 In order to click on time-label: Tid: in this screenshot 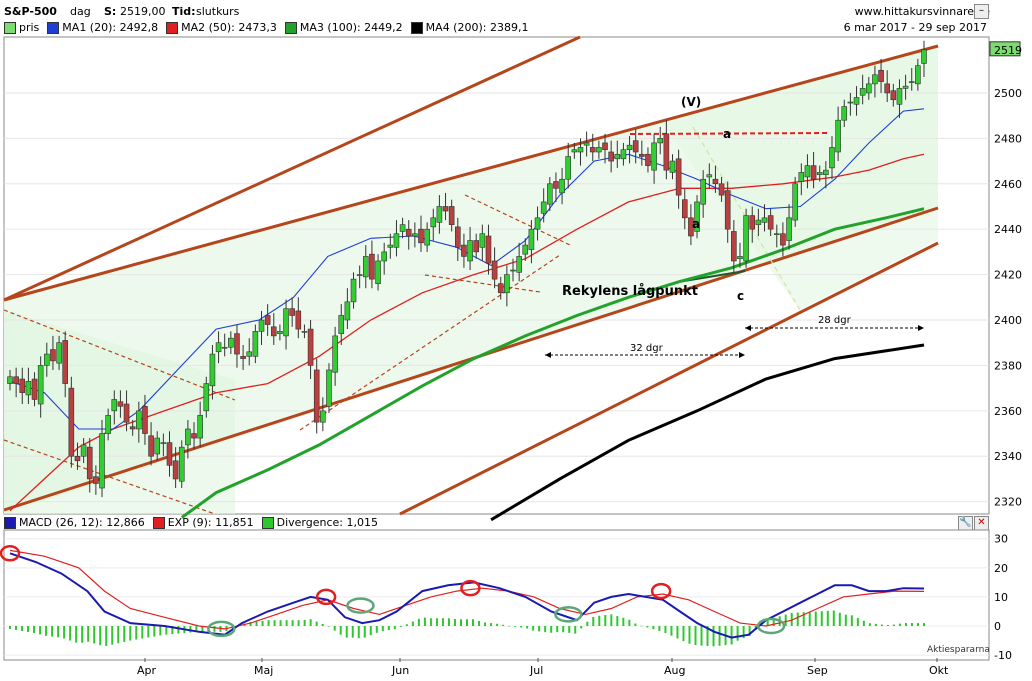, I will do `click(184, 11)`.